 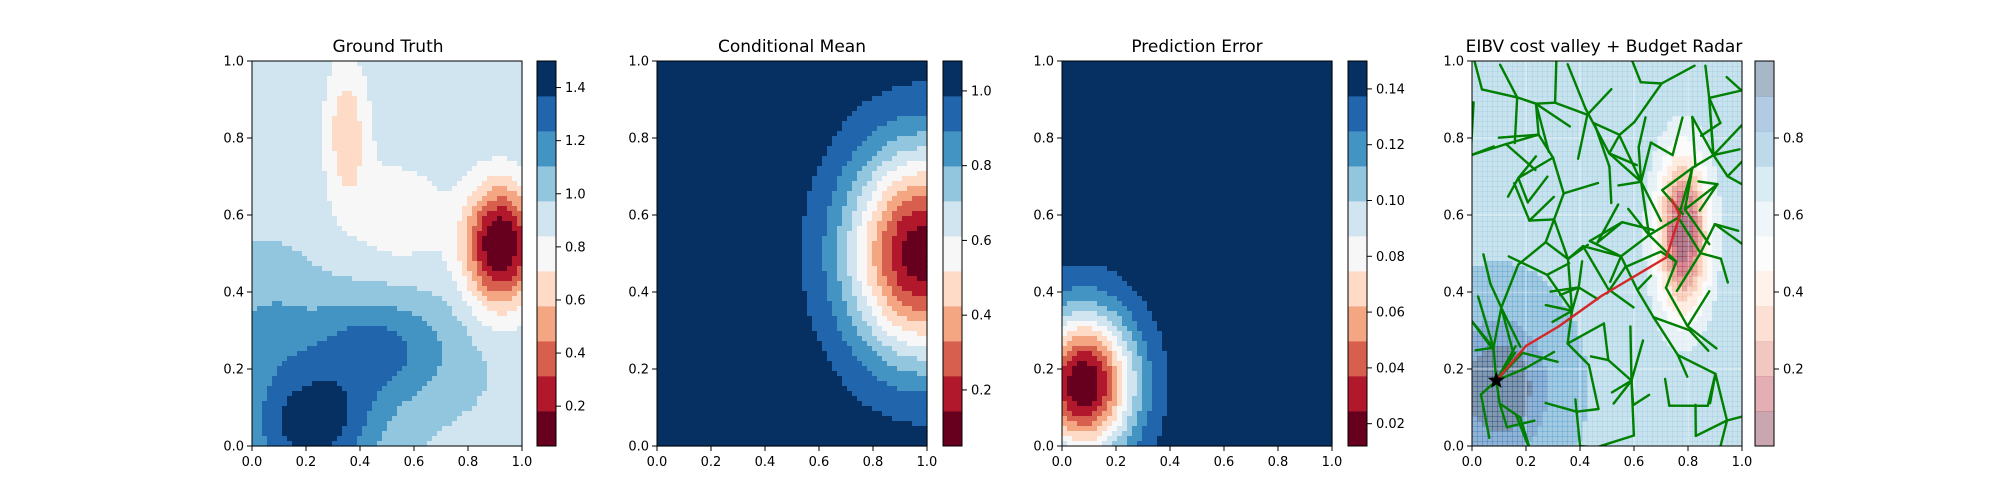 What do you see at coordinates (1779, 253) in the screenshot?
I see `panel-4-colorbar: 0.2 0.4 0.6 0.8` at bounding box center [1779, 253].